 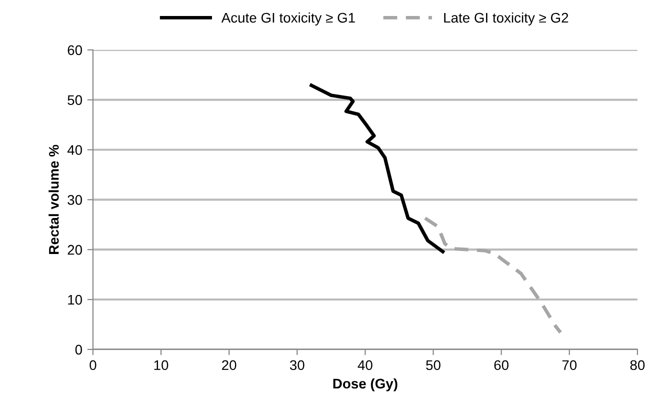 I want to click on x-axis-title: Dose (Gy), so click(x=365, y=385).